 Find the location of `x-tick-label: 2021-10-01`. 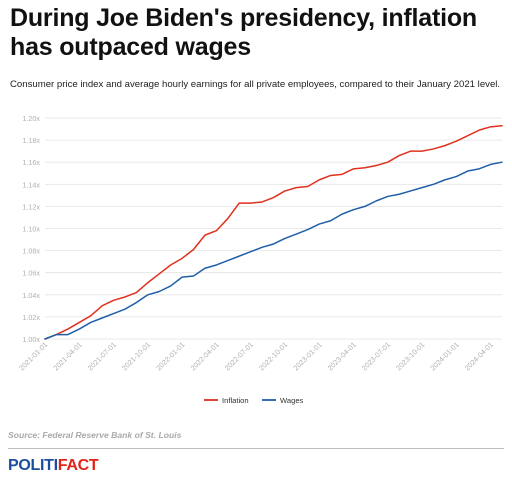

x-tick-label: 2021-10-01 is located at coordinates (136, 356).